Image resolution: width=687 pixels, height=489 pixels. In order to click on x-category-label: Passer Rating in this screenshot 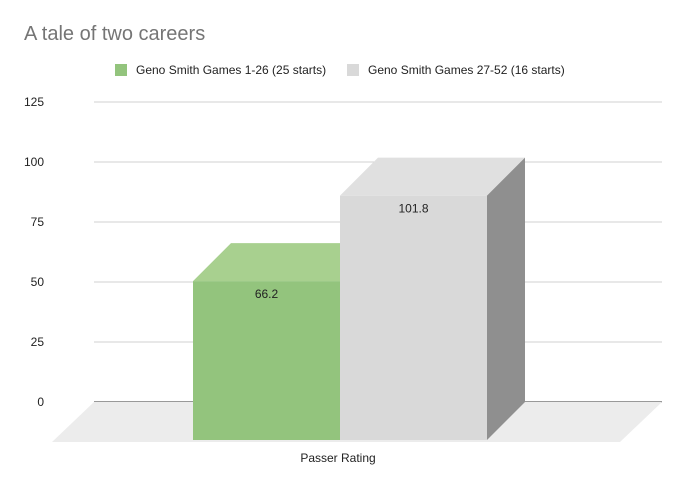, I will do `click(337, 458)`.